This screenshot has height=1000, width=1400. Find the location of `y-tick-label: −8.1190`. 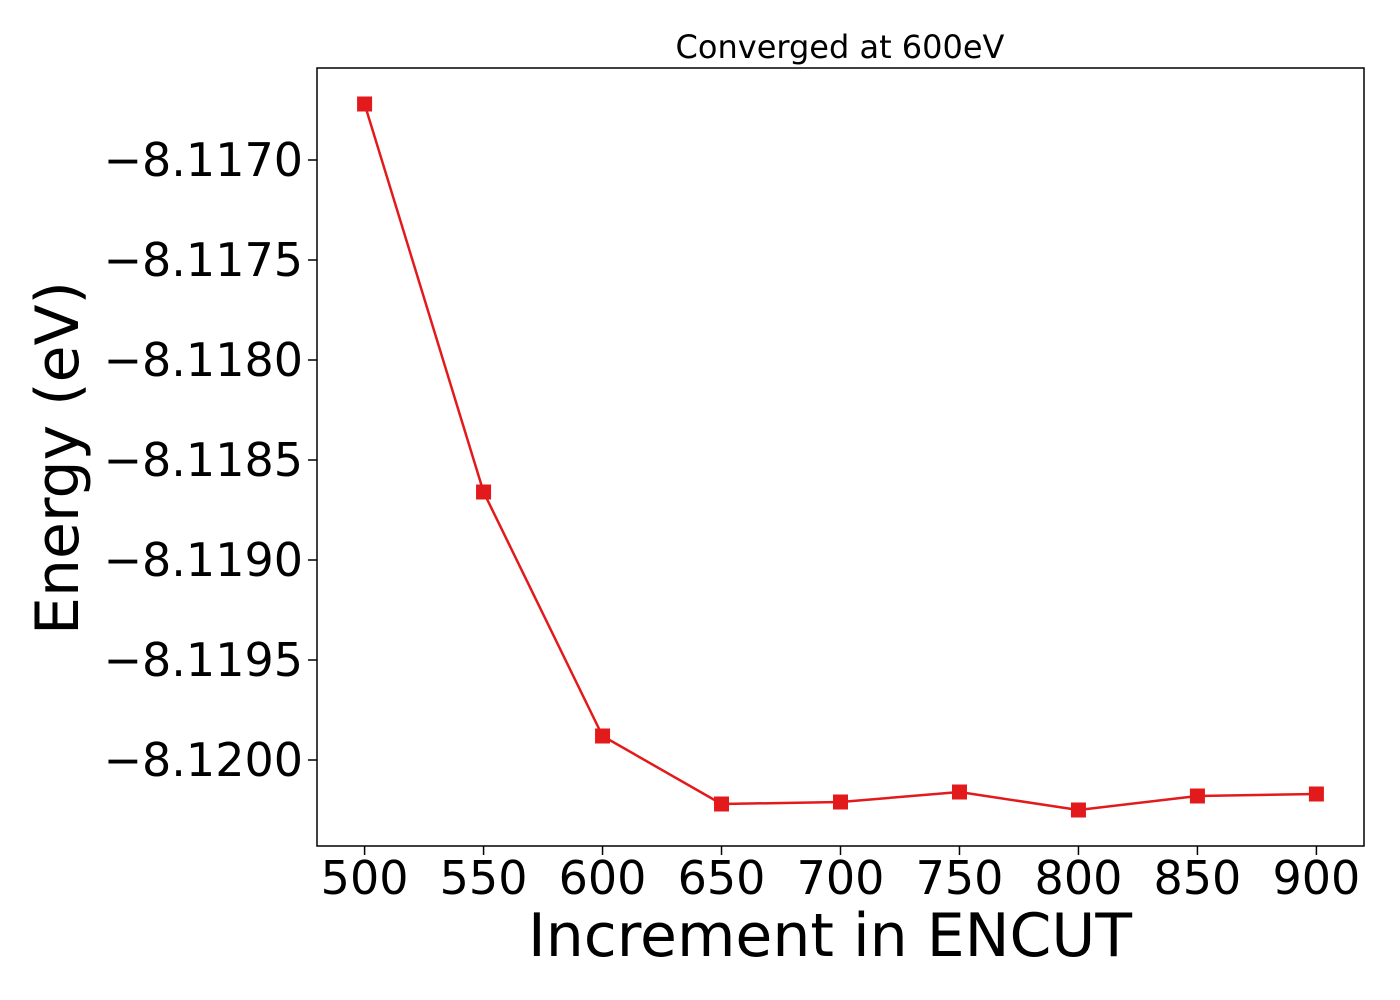

y-tick-label: −8.1190 is located at coordinates (204, 560).